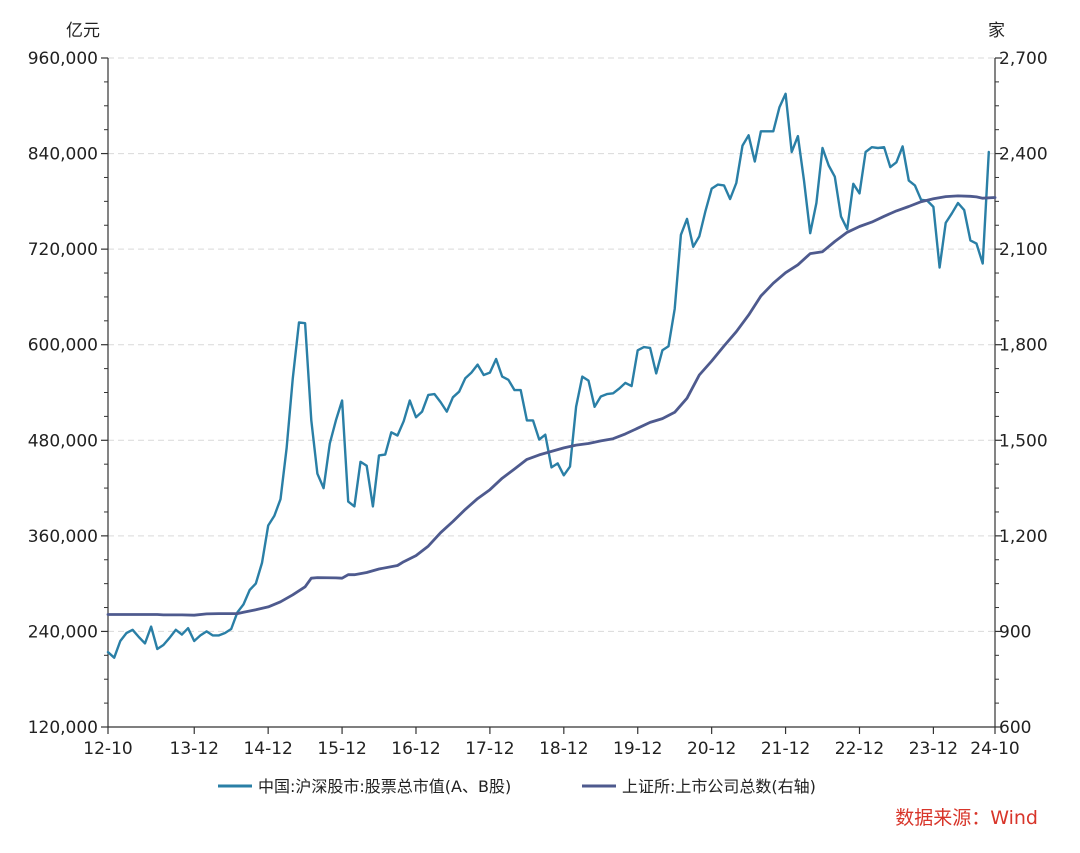 This screenshot has height=853, width=1080. I want to click on right-axis-tick-label: 1,500, so click(1023, 441).